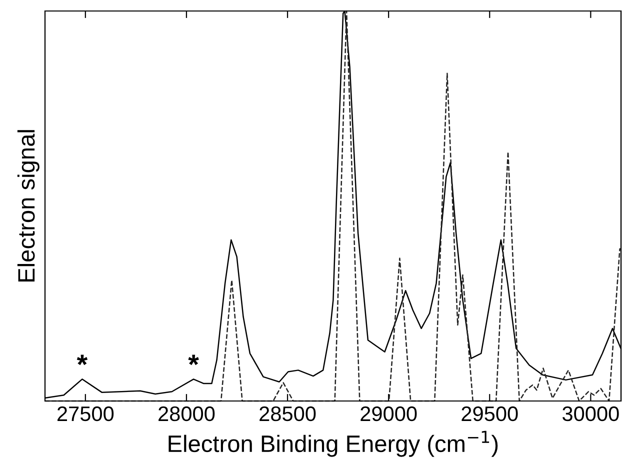 This screenshot has height=462, width=622. I want to click on x-tick-label: 28500, so click(288, 414).